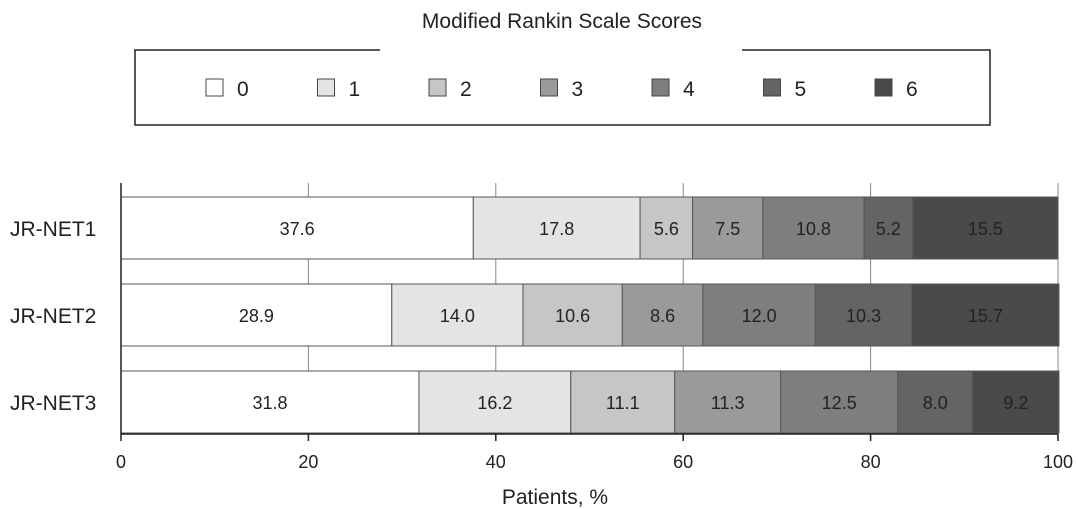 The image size is (1078, 509). Describe the element at coordinates (308, 462) in the screenshot. I see `x-tick-label: 20` at that location.